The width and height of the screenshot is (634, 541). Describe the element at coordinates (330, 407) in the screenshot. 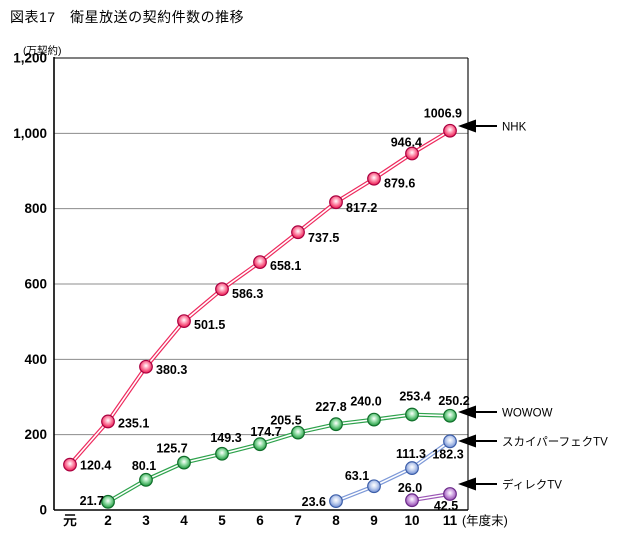

I see `data-label: 227.8` at that location.